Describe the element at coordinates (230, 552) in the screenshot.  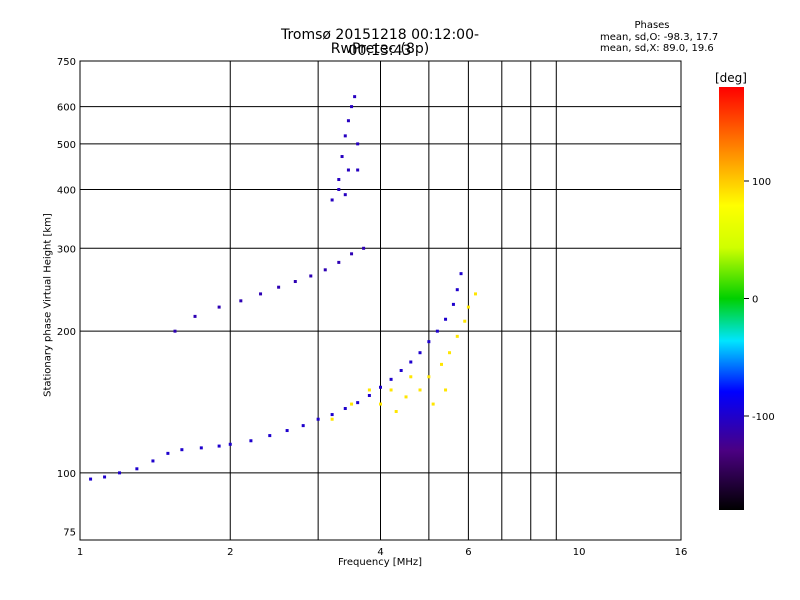
I see `x-tick-label: 2` at that location.